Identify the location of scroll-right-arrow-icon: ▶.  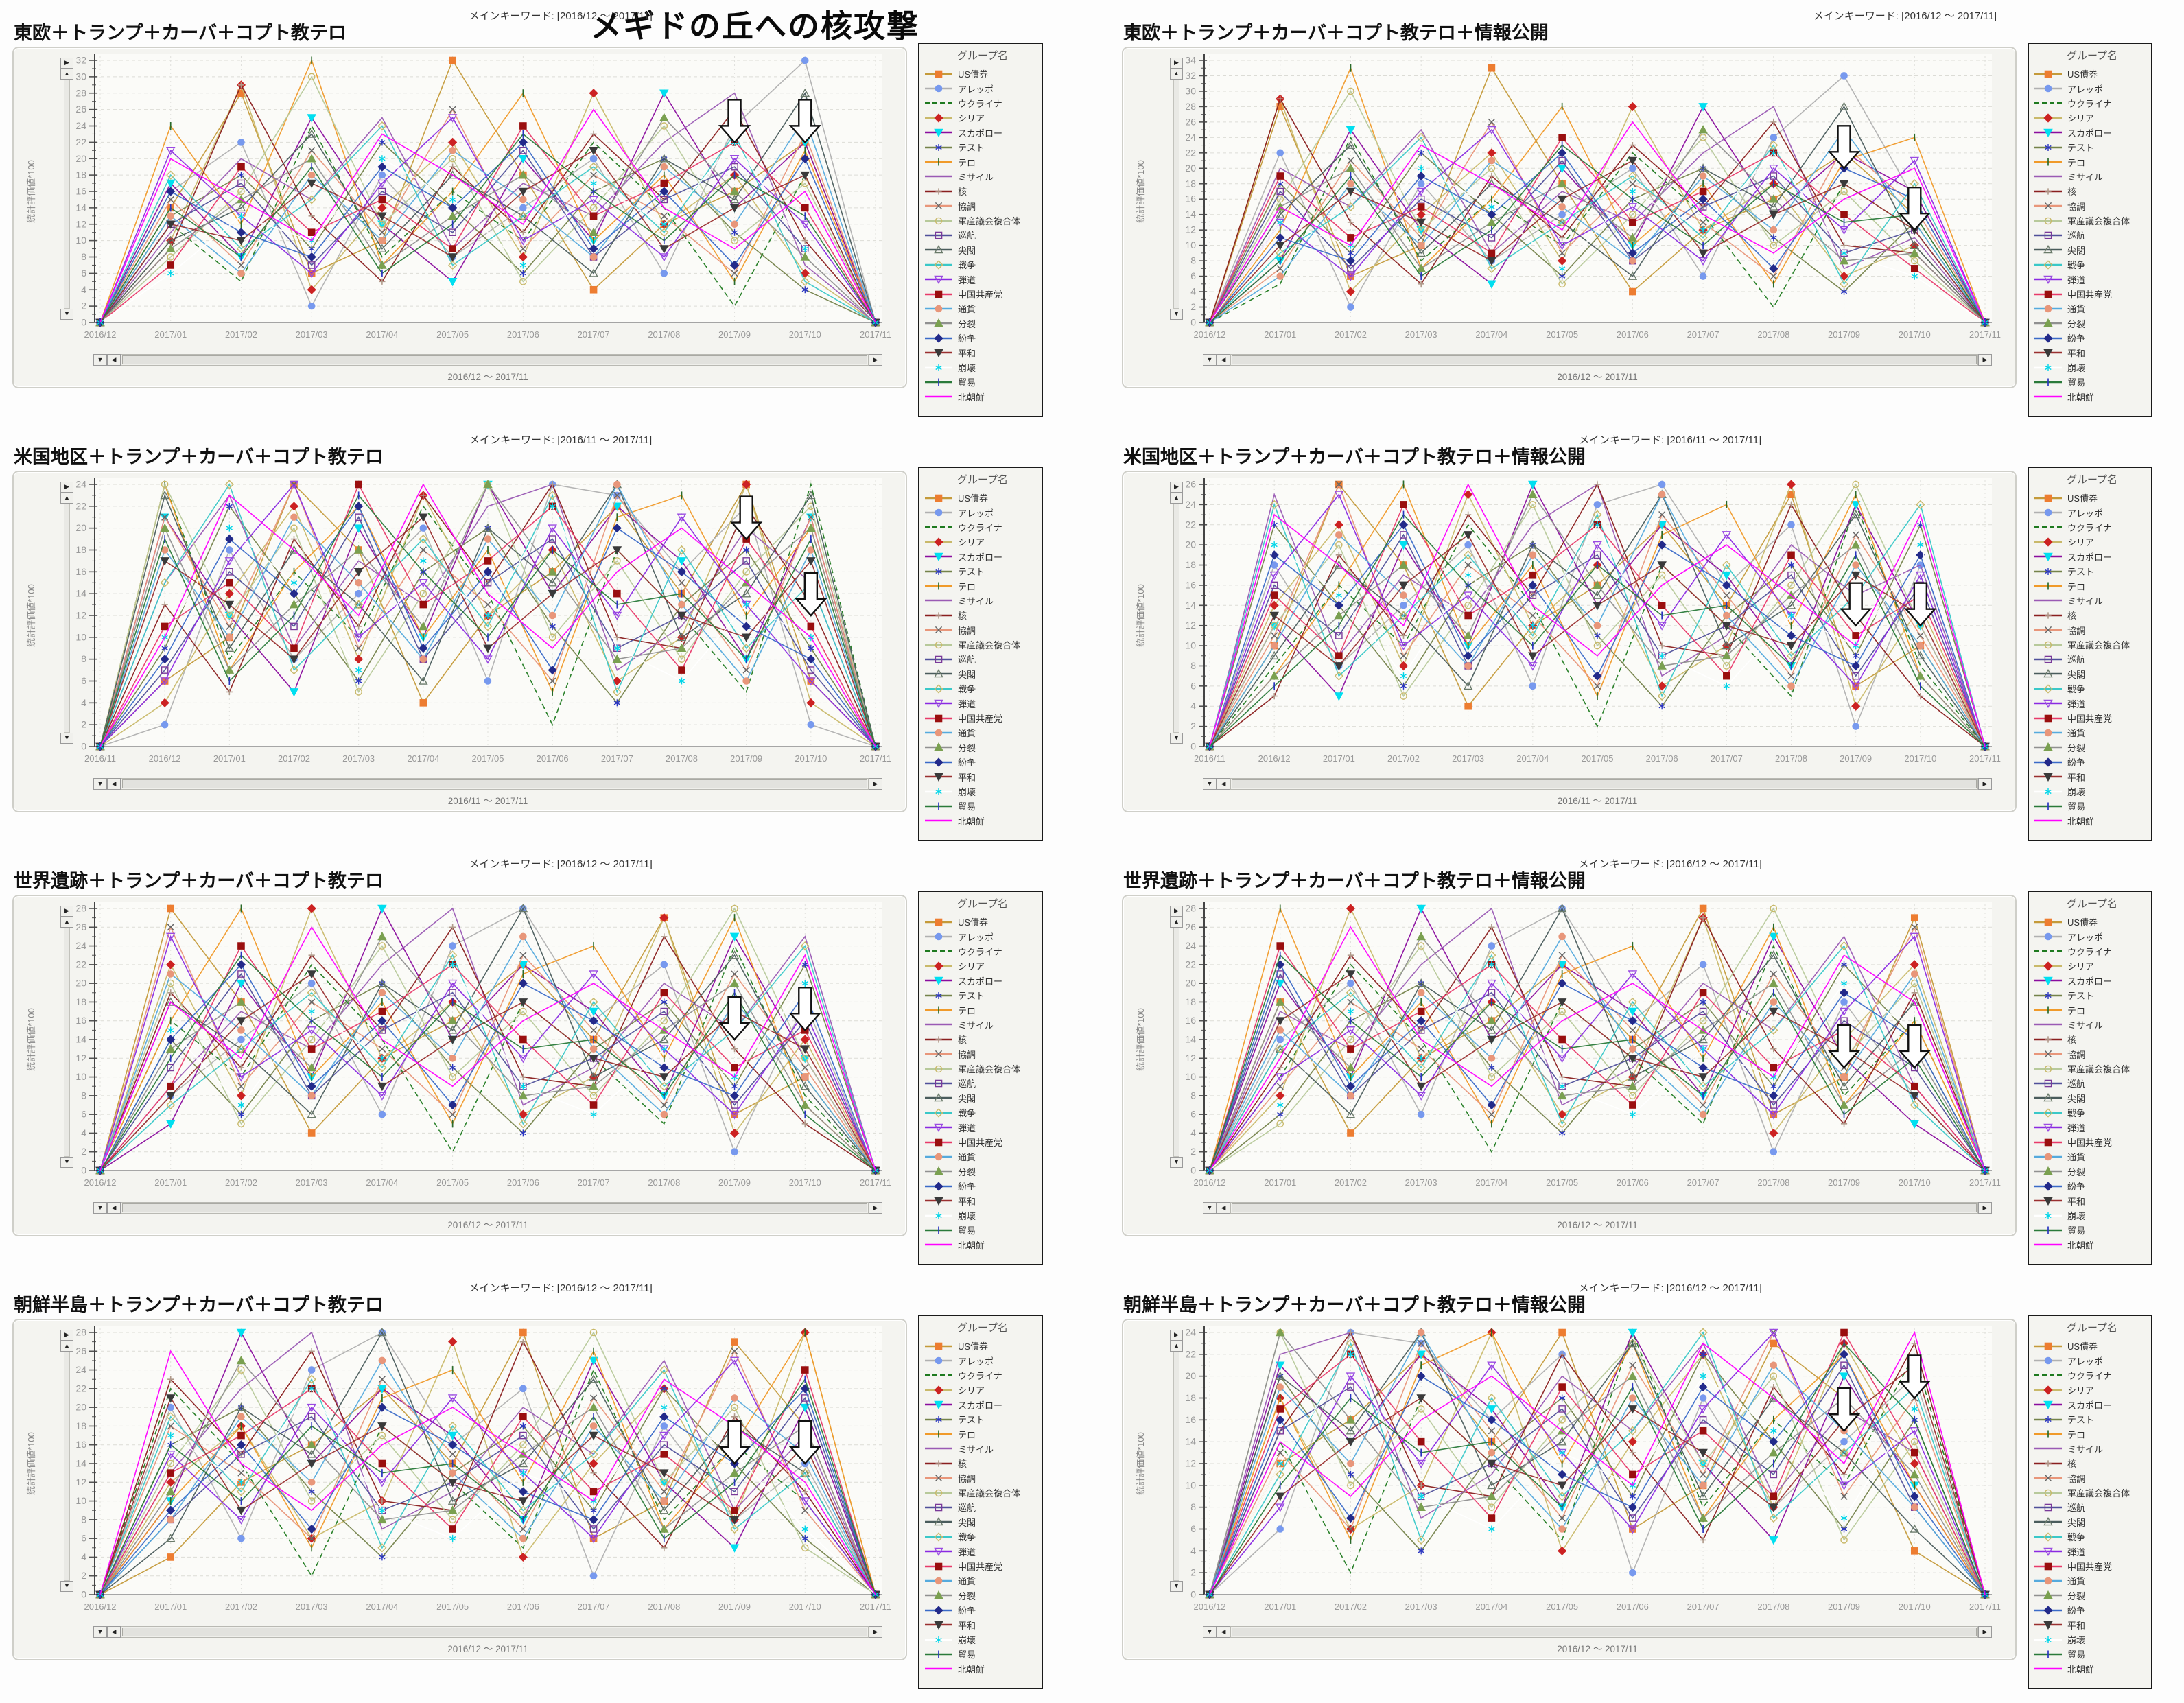
(1985, 360).